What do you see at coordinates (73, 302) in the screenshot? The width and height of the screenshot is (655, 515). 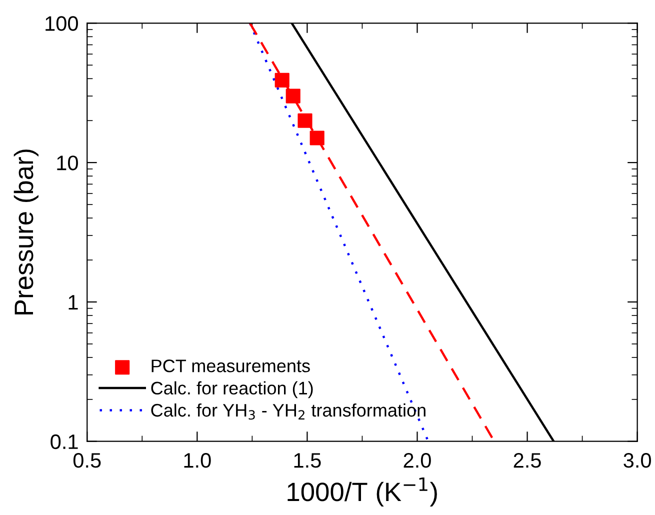 I see `y-tick-label: 1` at bounding box center [73, 302].